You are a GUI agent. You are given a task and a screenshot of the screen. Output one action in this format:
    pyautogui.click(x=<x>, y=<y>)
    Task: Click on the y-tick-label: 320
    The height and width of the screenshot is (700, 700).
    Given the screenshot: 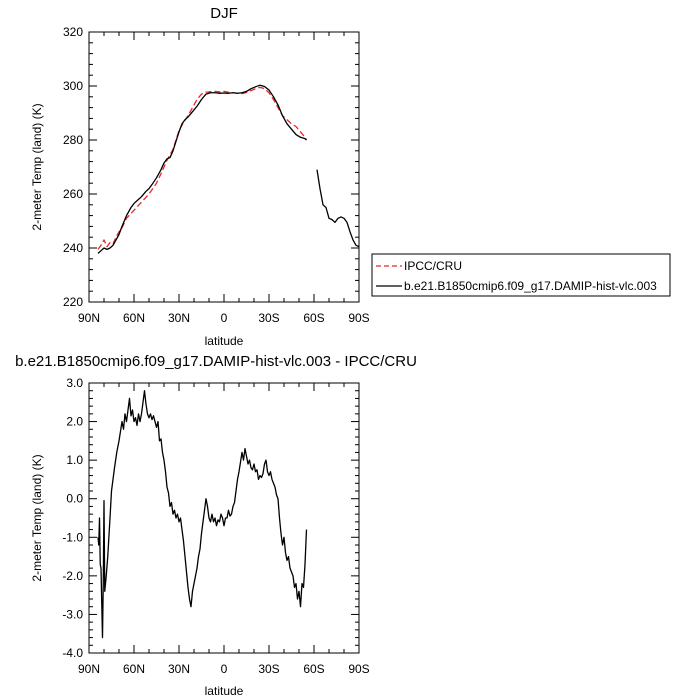 What is the action you would take?
    pyautogui.click(x=73, y=32)
    